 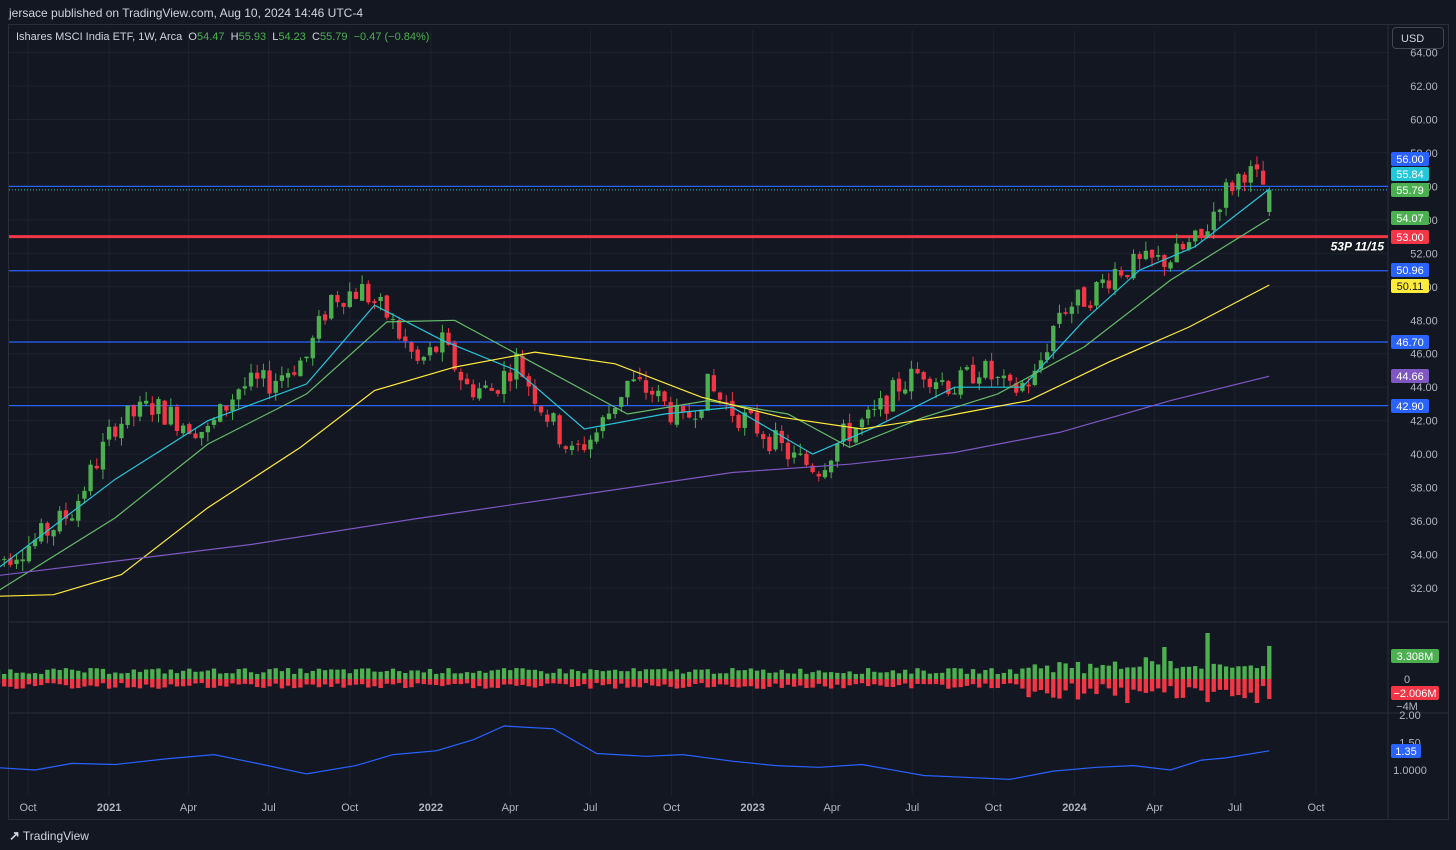 What do you see at coordinates (1424, 589) in the screenshot?
I see `price-tick: 32.00` at bounding box center [1424, 589].